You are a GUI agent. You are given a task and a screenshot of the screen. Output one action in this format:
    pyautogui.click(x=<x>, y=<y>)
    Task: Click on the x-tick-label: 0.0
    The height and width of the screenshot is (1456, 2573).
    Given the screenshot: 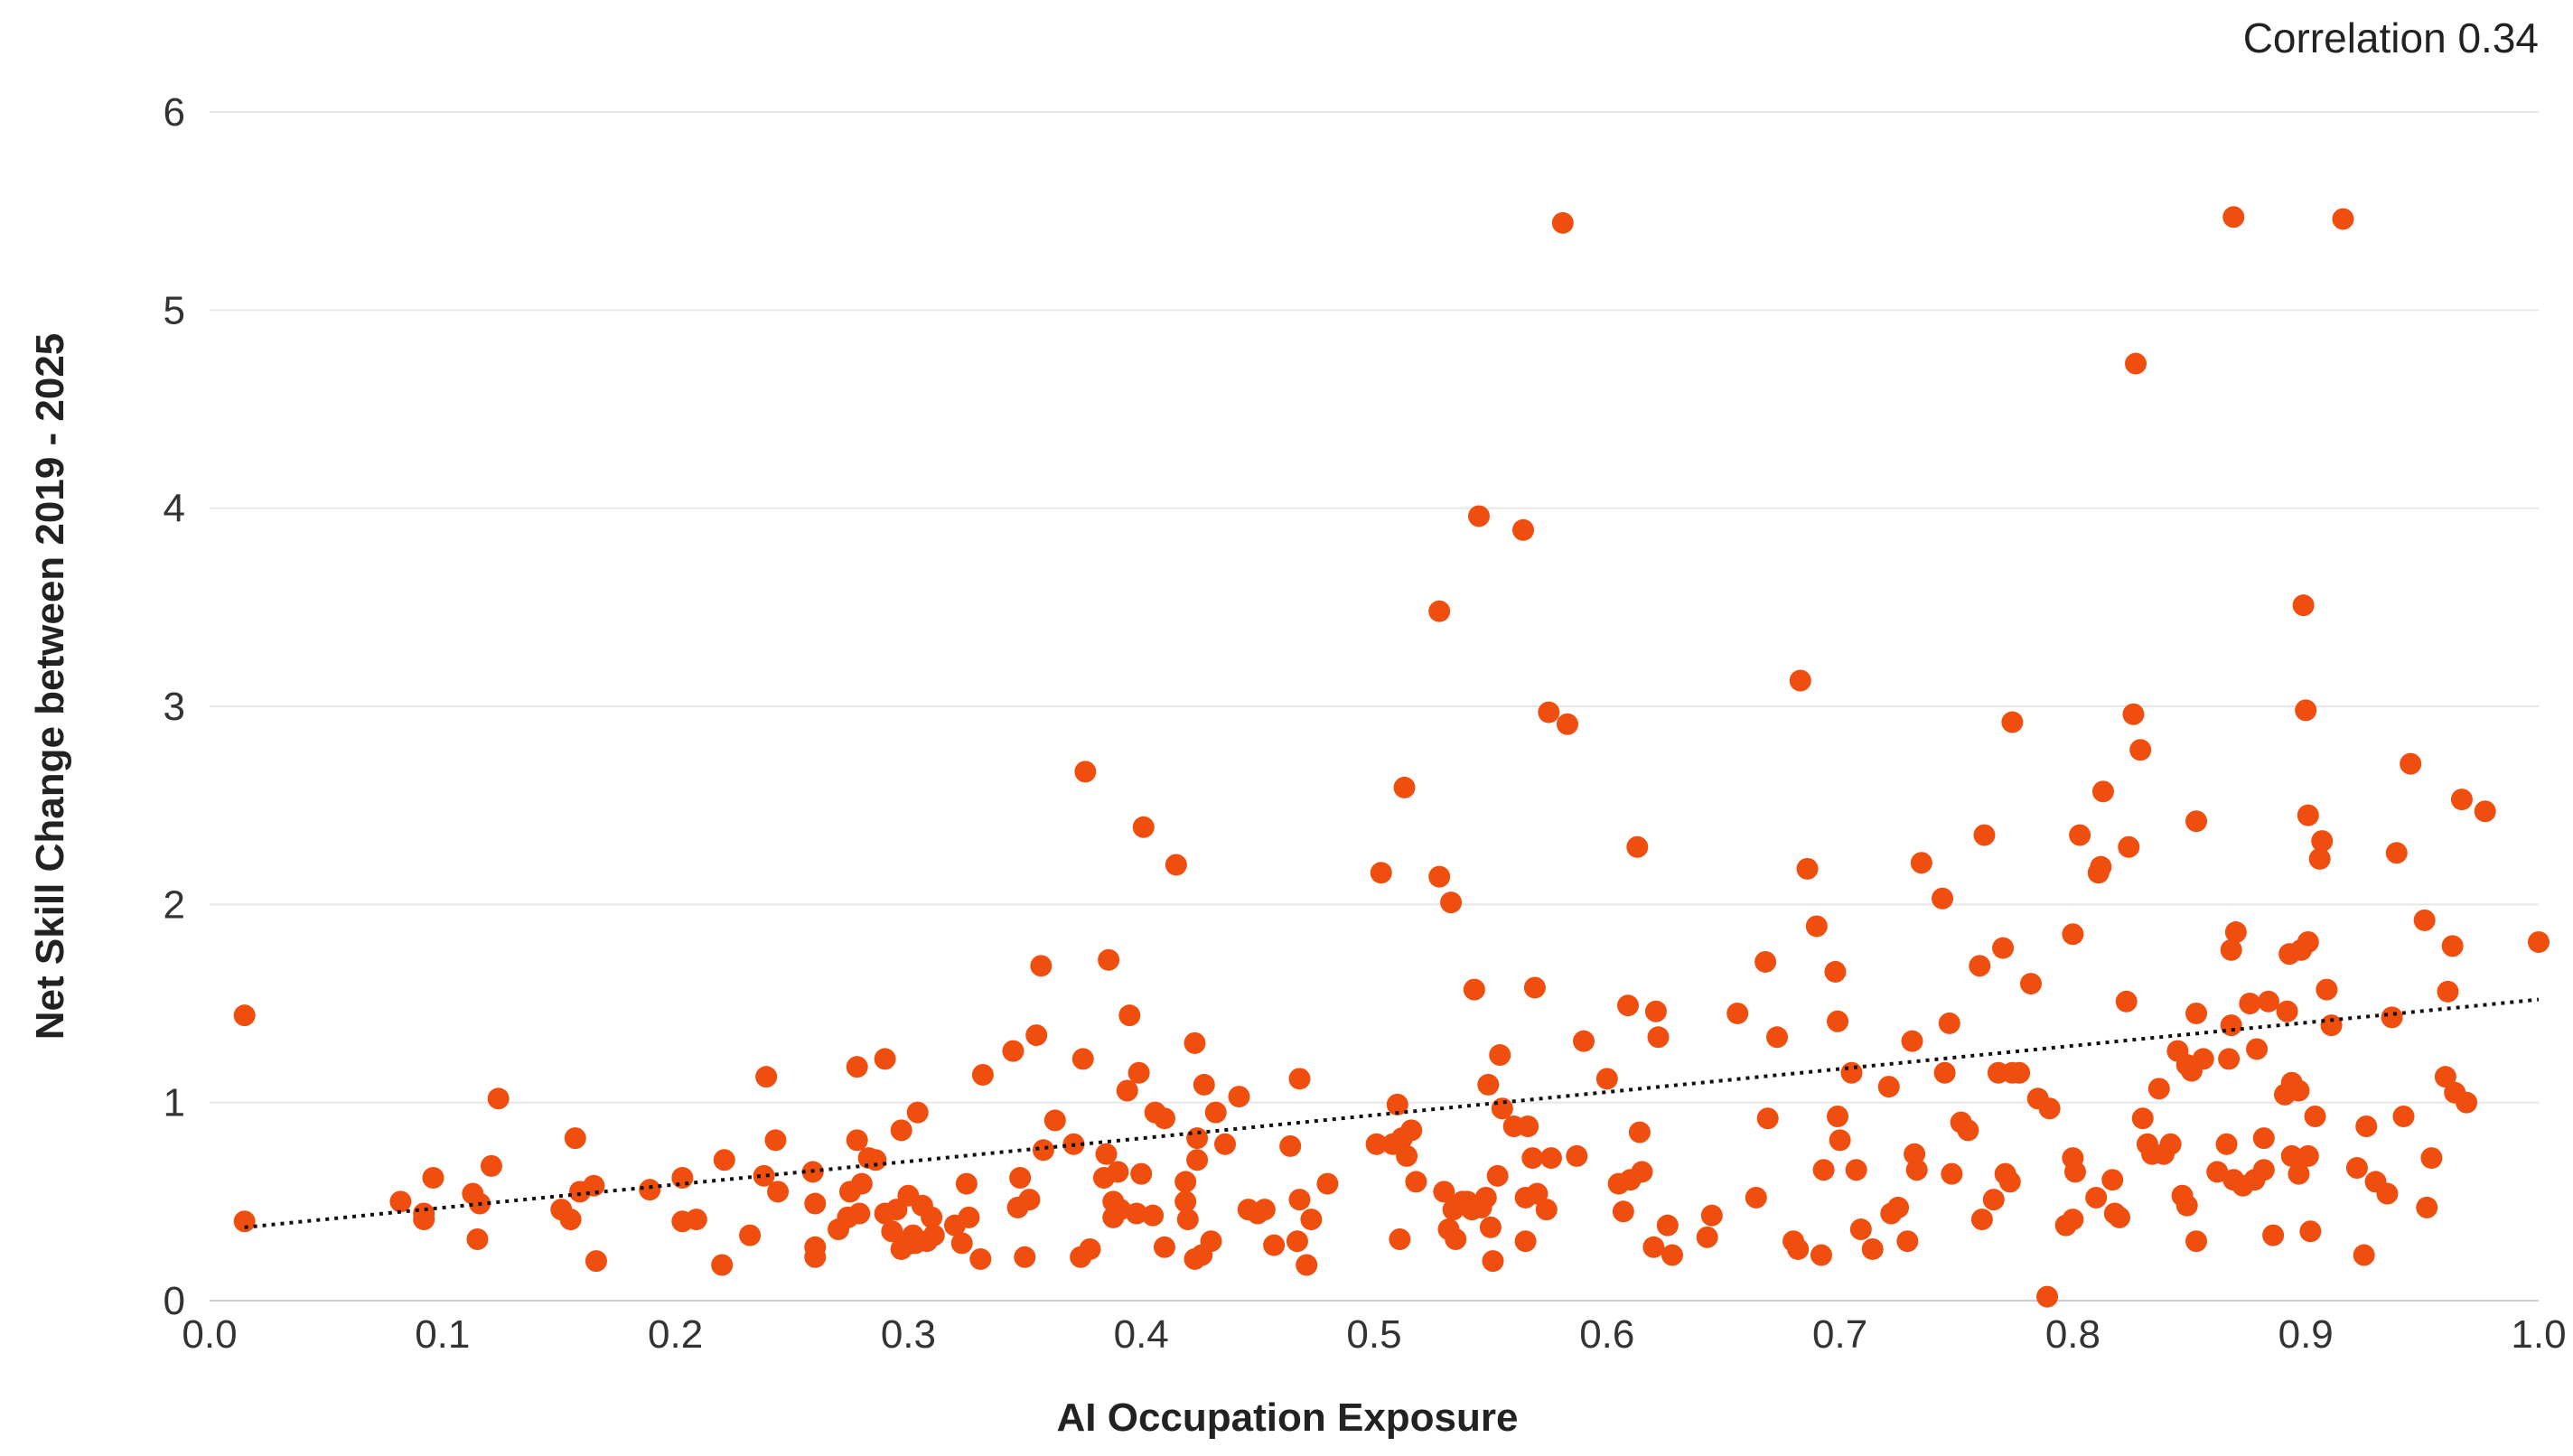 What is the action you would take?
    pyautogui.click(x=209, y=1334)
    